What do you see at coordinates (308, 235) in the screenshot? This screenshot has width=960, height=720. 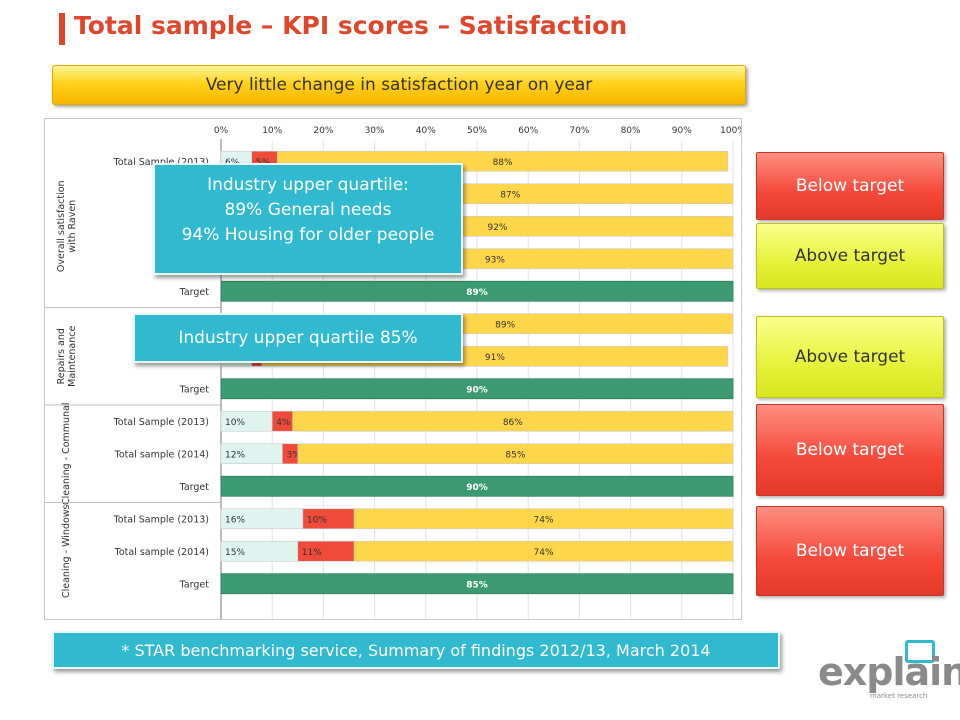 I see `callout-line-3: 94% Housing for older people` at bounding box center [308, 235].